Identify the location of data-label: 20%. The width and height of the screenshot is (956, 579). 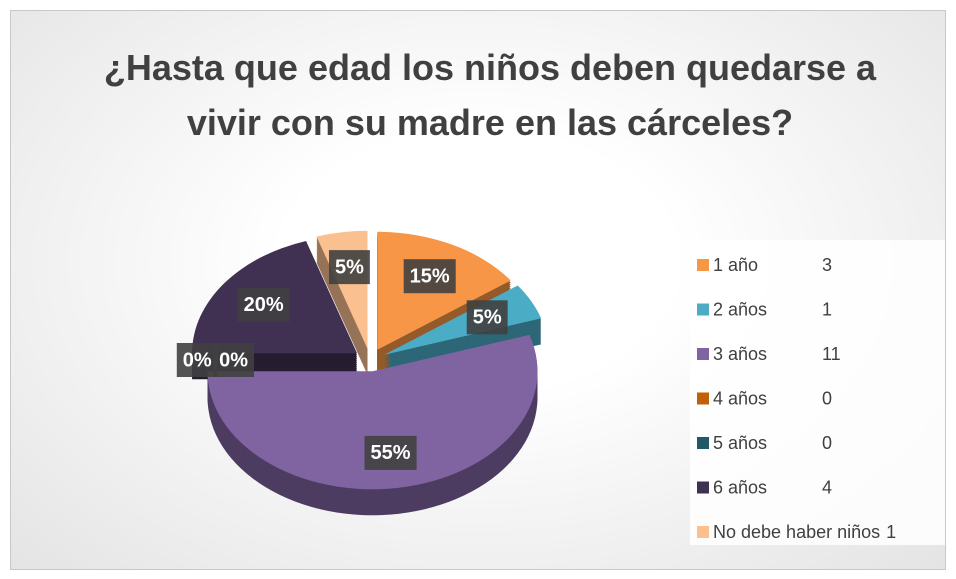
(264, 305).